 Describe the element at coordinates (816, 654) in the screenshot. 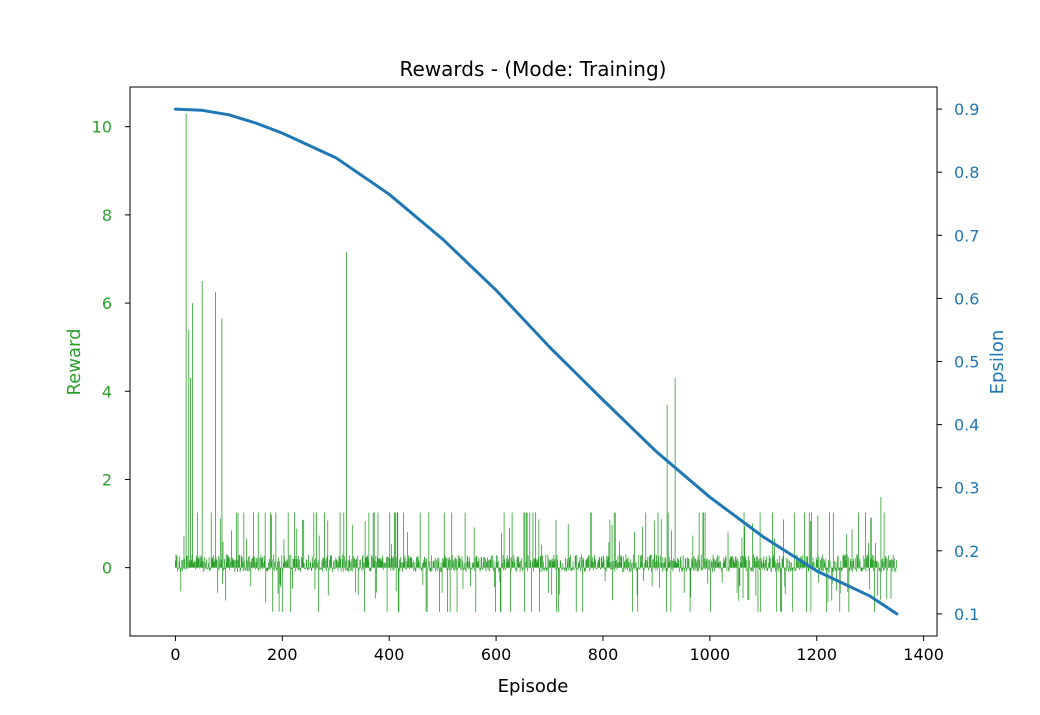

I see `x-tick-label: 1200` at that location.